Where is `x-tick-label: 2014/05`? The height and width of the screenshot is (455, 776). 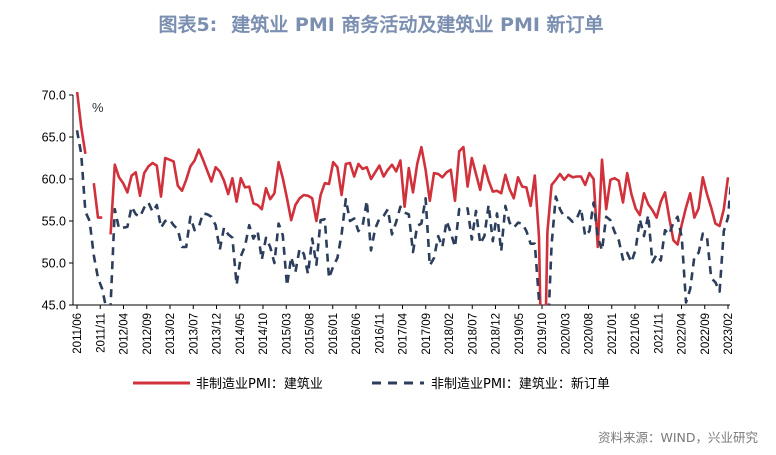 x-tick-label: 2014/05 is located at coordinates (241, 334).